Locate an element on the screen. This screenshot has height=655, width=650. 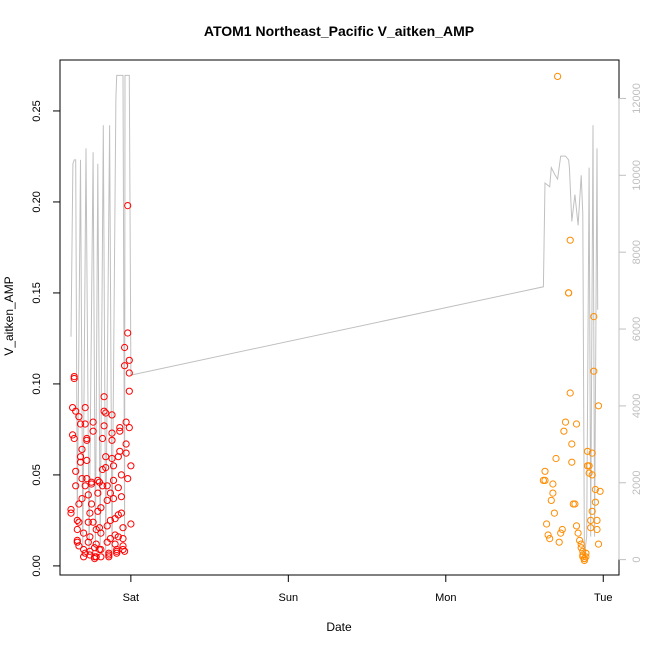
y-tick-label: 0.00 is located at coordinates (37, 565).